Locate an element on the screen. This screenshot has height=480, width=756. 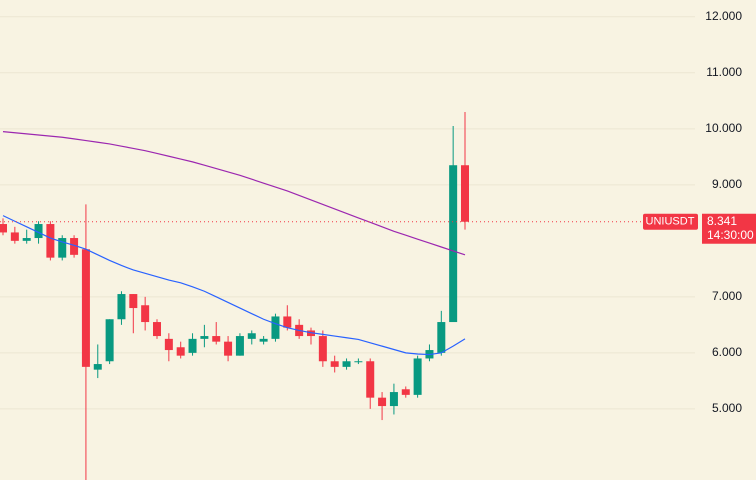
y-tick-label: 12.000 is located at coordinates (723, 16).